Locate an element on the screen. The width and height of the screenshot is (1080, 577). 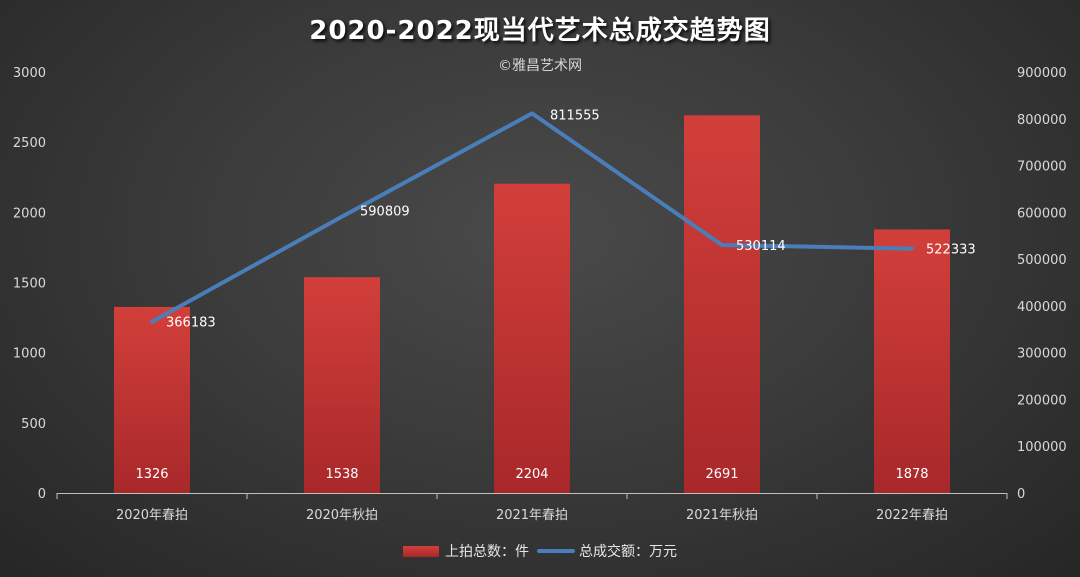
line-data-label: 522333 is located at coordinates (951, 250).